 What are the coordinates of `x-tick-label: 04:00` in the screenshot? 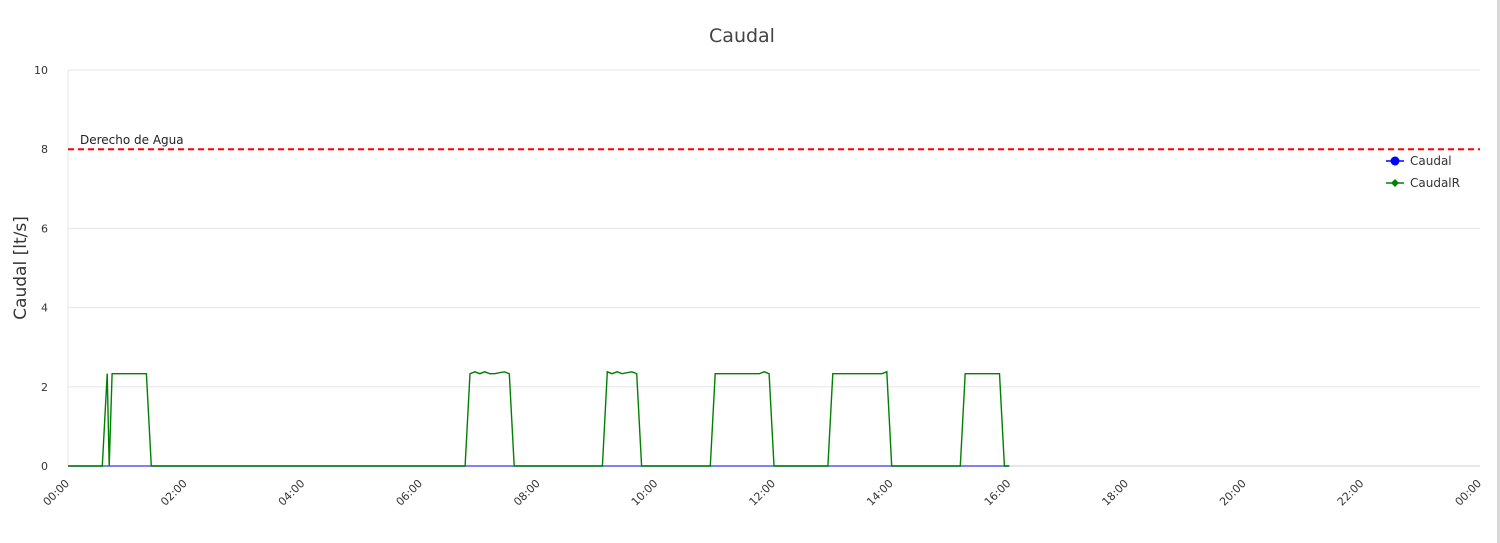 It's located at (292, 493).